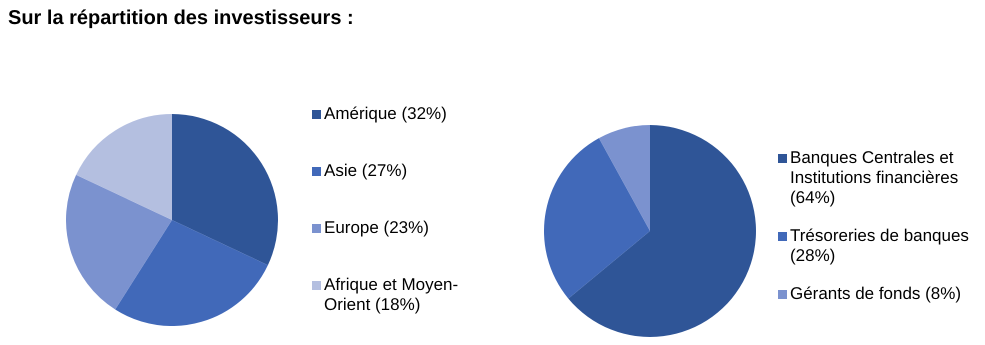 This screenshot has height=345, width=985. I want to click on legend-label: Gérants de fonds (8%), so click(876, 294).